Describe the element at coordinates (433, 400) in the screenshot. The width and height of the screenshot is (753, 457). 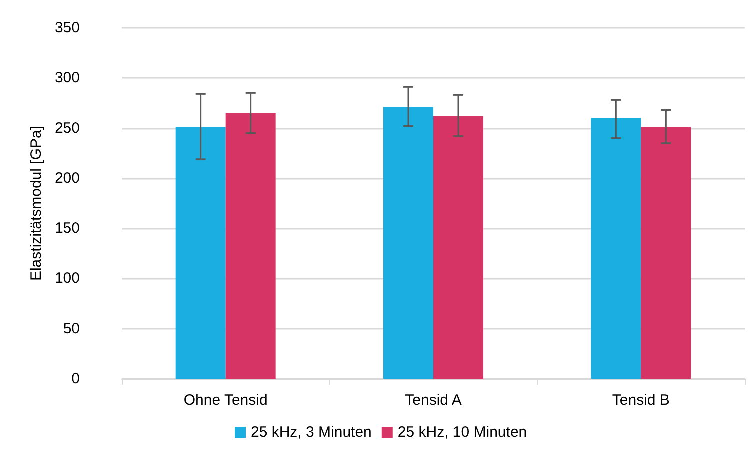
I see `x-tick-label: Tensid A` at that location.